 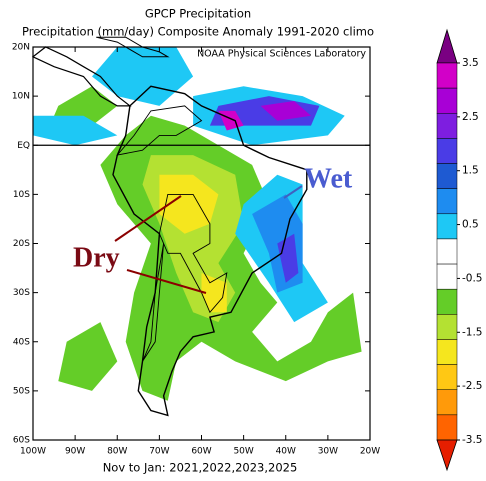 I want to click on colorbar-label: 3.5, so click(x=470, y=63).